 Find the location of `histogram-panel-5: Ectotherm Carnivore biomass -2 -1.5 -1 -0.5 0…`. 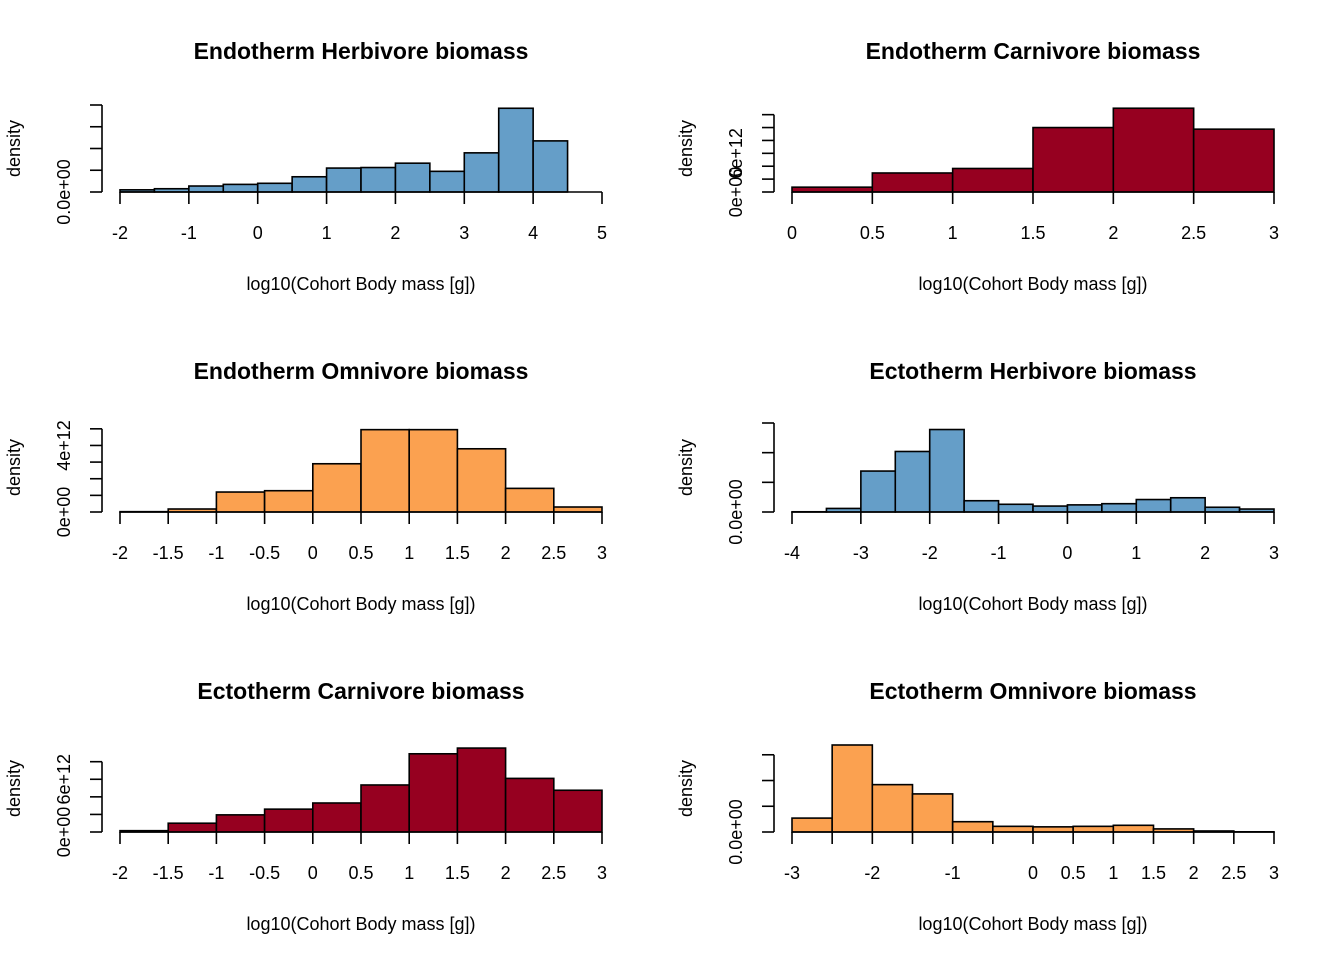

histogram-panel-5: Ectotherm Carnivore biomass -2 -1.5 -1 -0.5 0… is located at coordinates (305, 806).